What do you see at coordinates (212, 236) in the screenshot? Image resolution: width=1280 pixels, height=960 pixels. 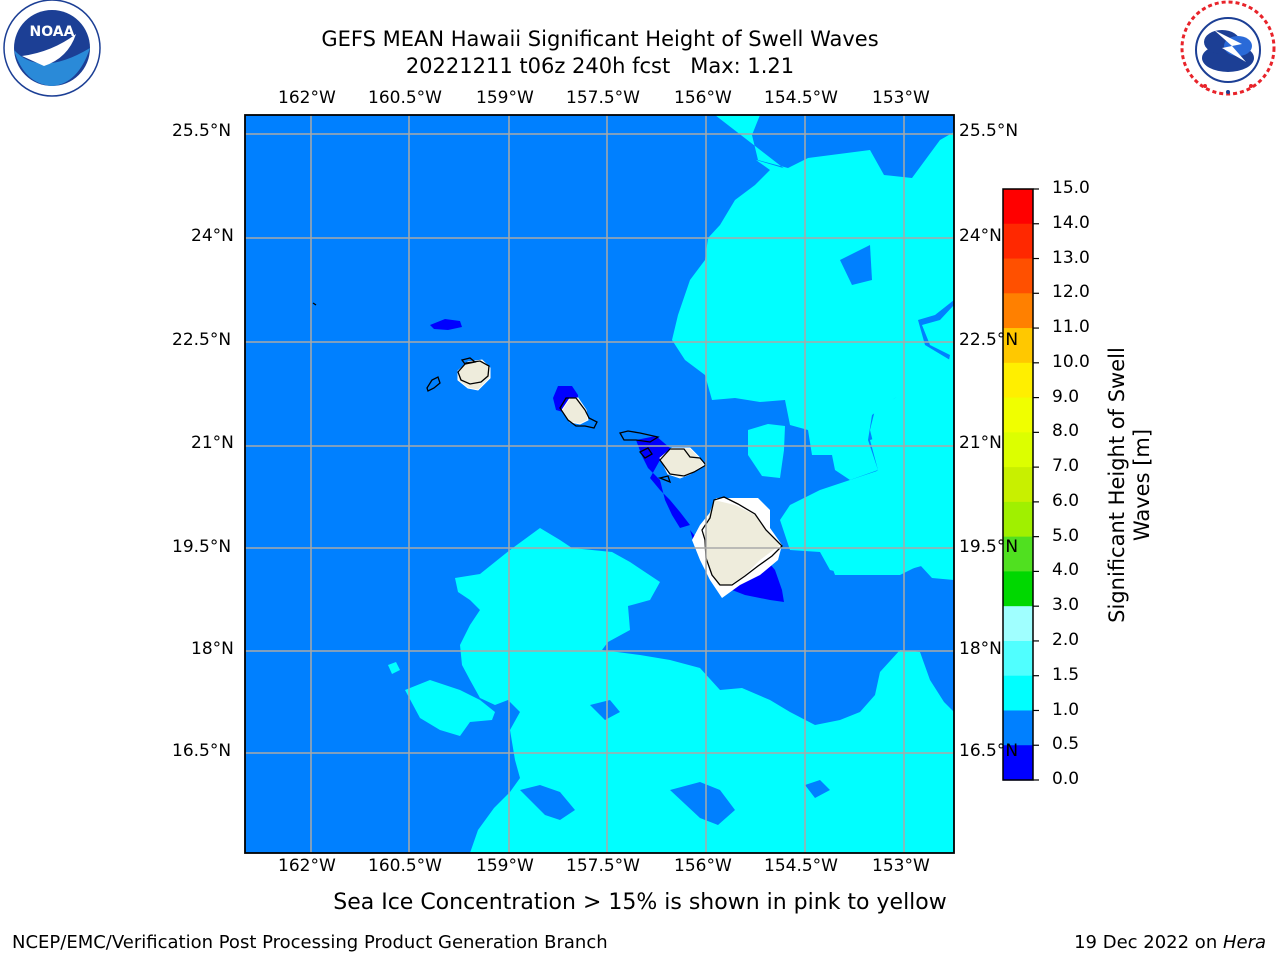 I see `lat-tick-left-24n: 24°N` at bounding box center [212, 236].